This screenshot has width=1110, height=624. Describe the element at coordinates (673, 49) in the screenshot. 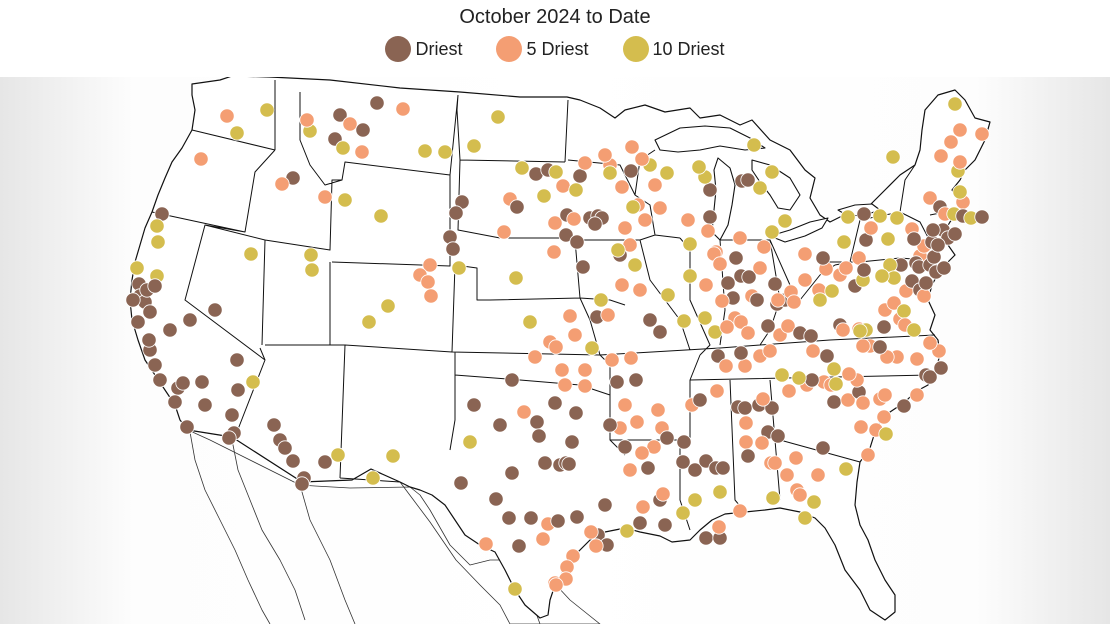

I see `legend-item-10-driest: 10 Driest` at that location.